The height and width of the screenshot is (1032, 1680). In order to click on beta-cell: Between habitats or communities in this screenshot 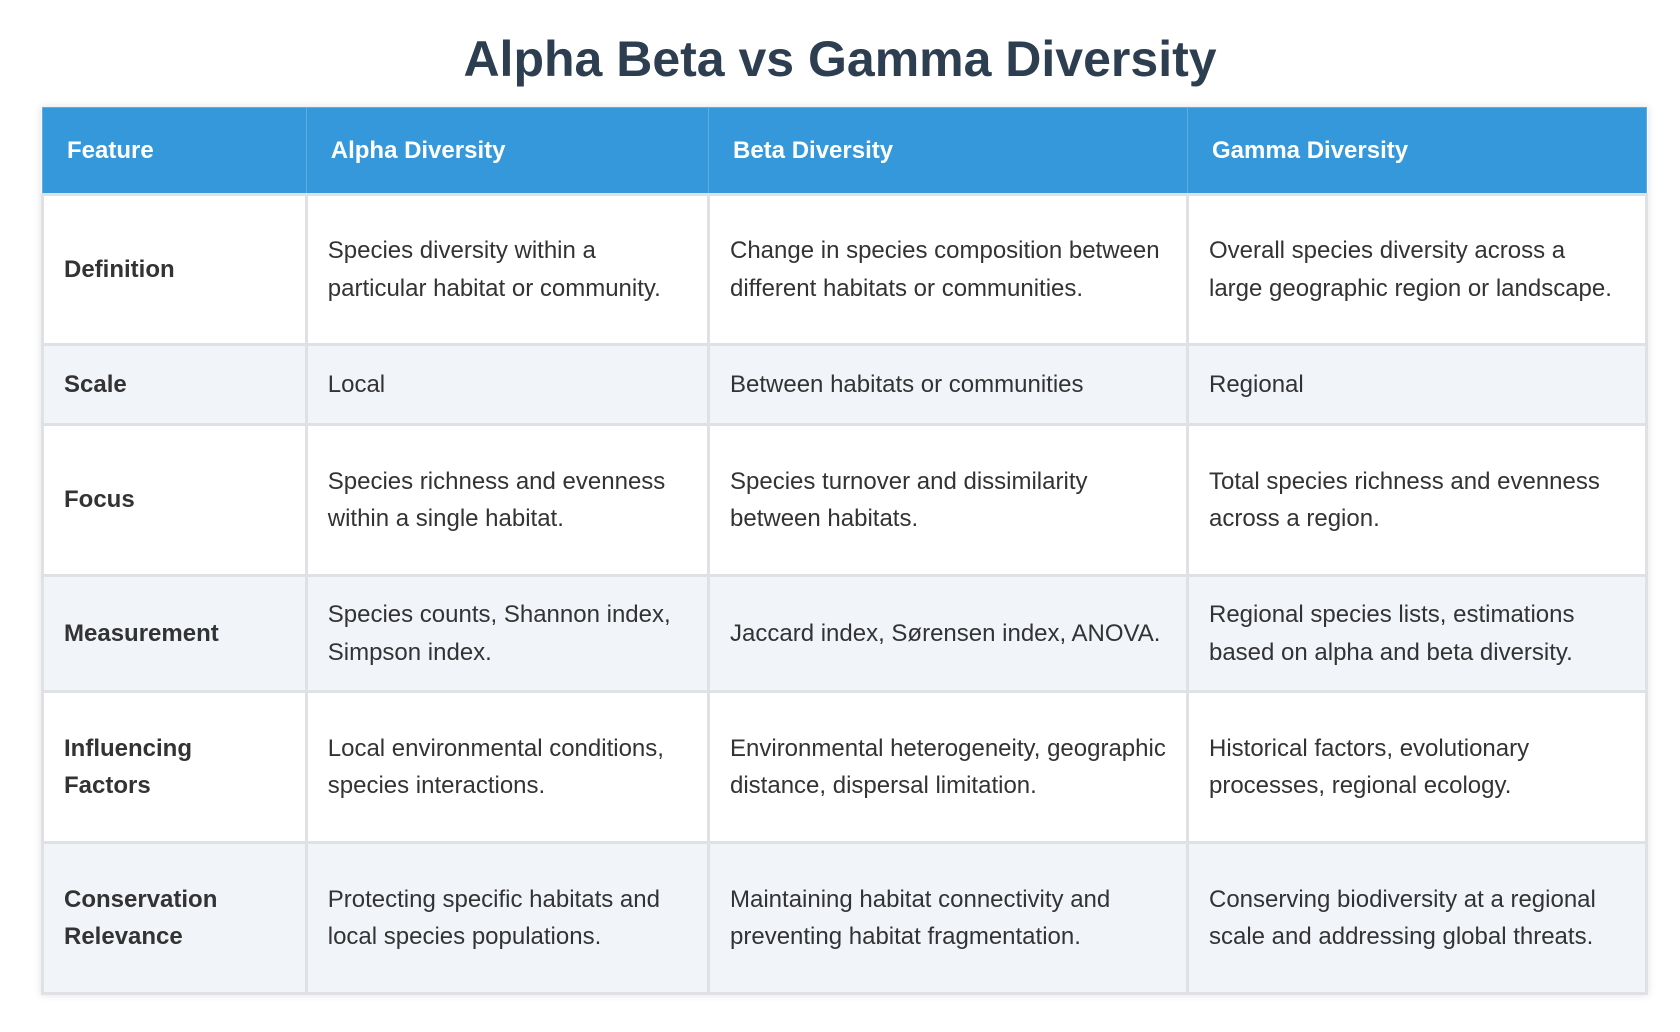, I will do `click(948, 384)`.